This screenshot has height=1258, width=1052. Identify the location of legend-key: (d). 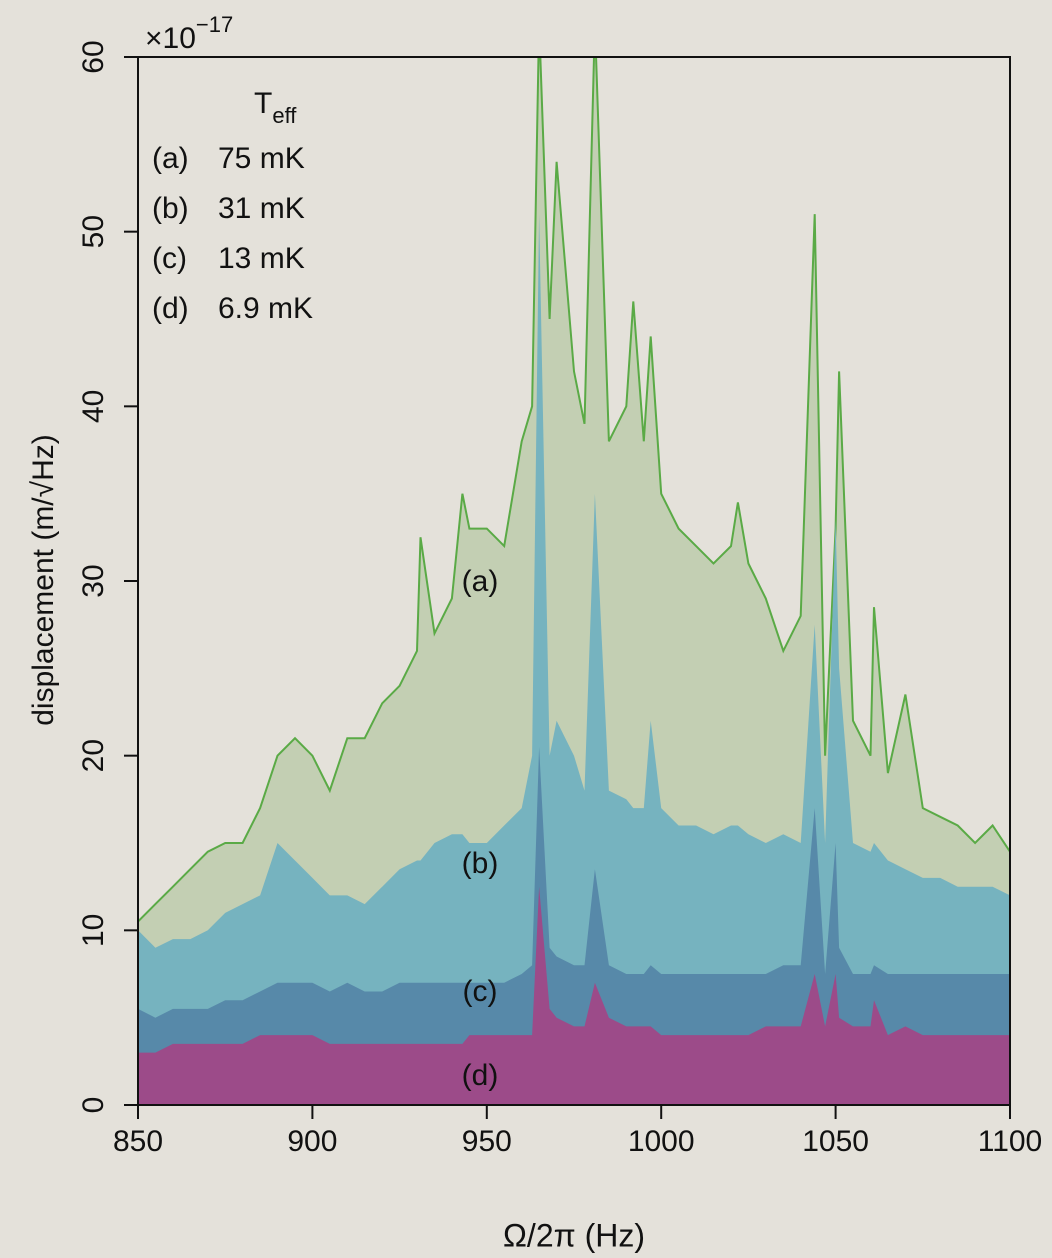
(170, 308).